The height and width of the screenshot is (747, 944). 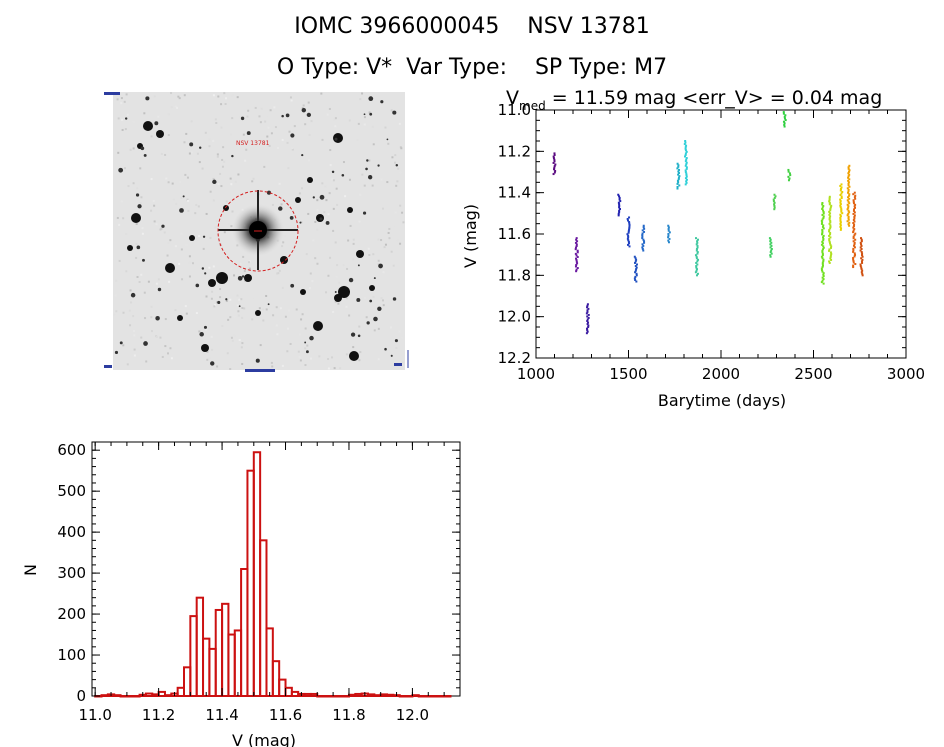 I want to click on sky-image: NSV 13781, so click(x=256, y=231).